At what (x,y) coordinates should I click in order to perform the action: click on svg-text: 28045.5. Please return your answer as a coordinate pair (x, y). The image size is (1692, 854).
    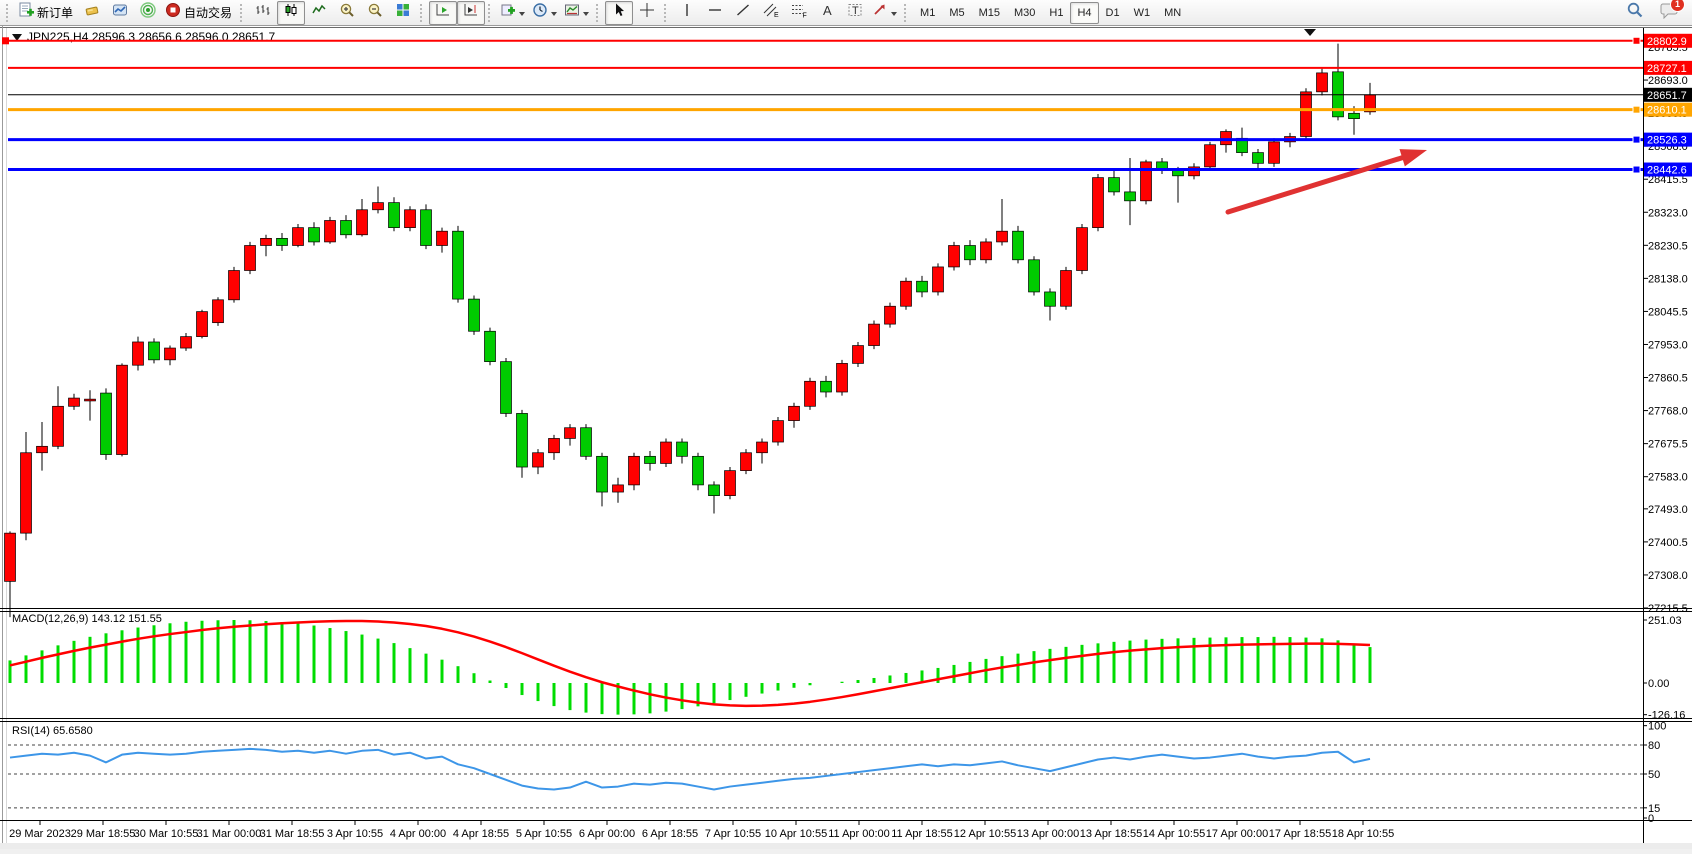
    Looking at the image, I should click on (1668, 312).